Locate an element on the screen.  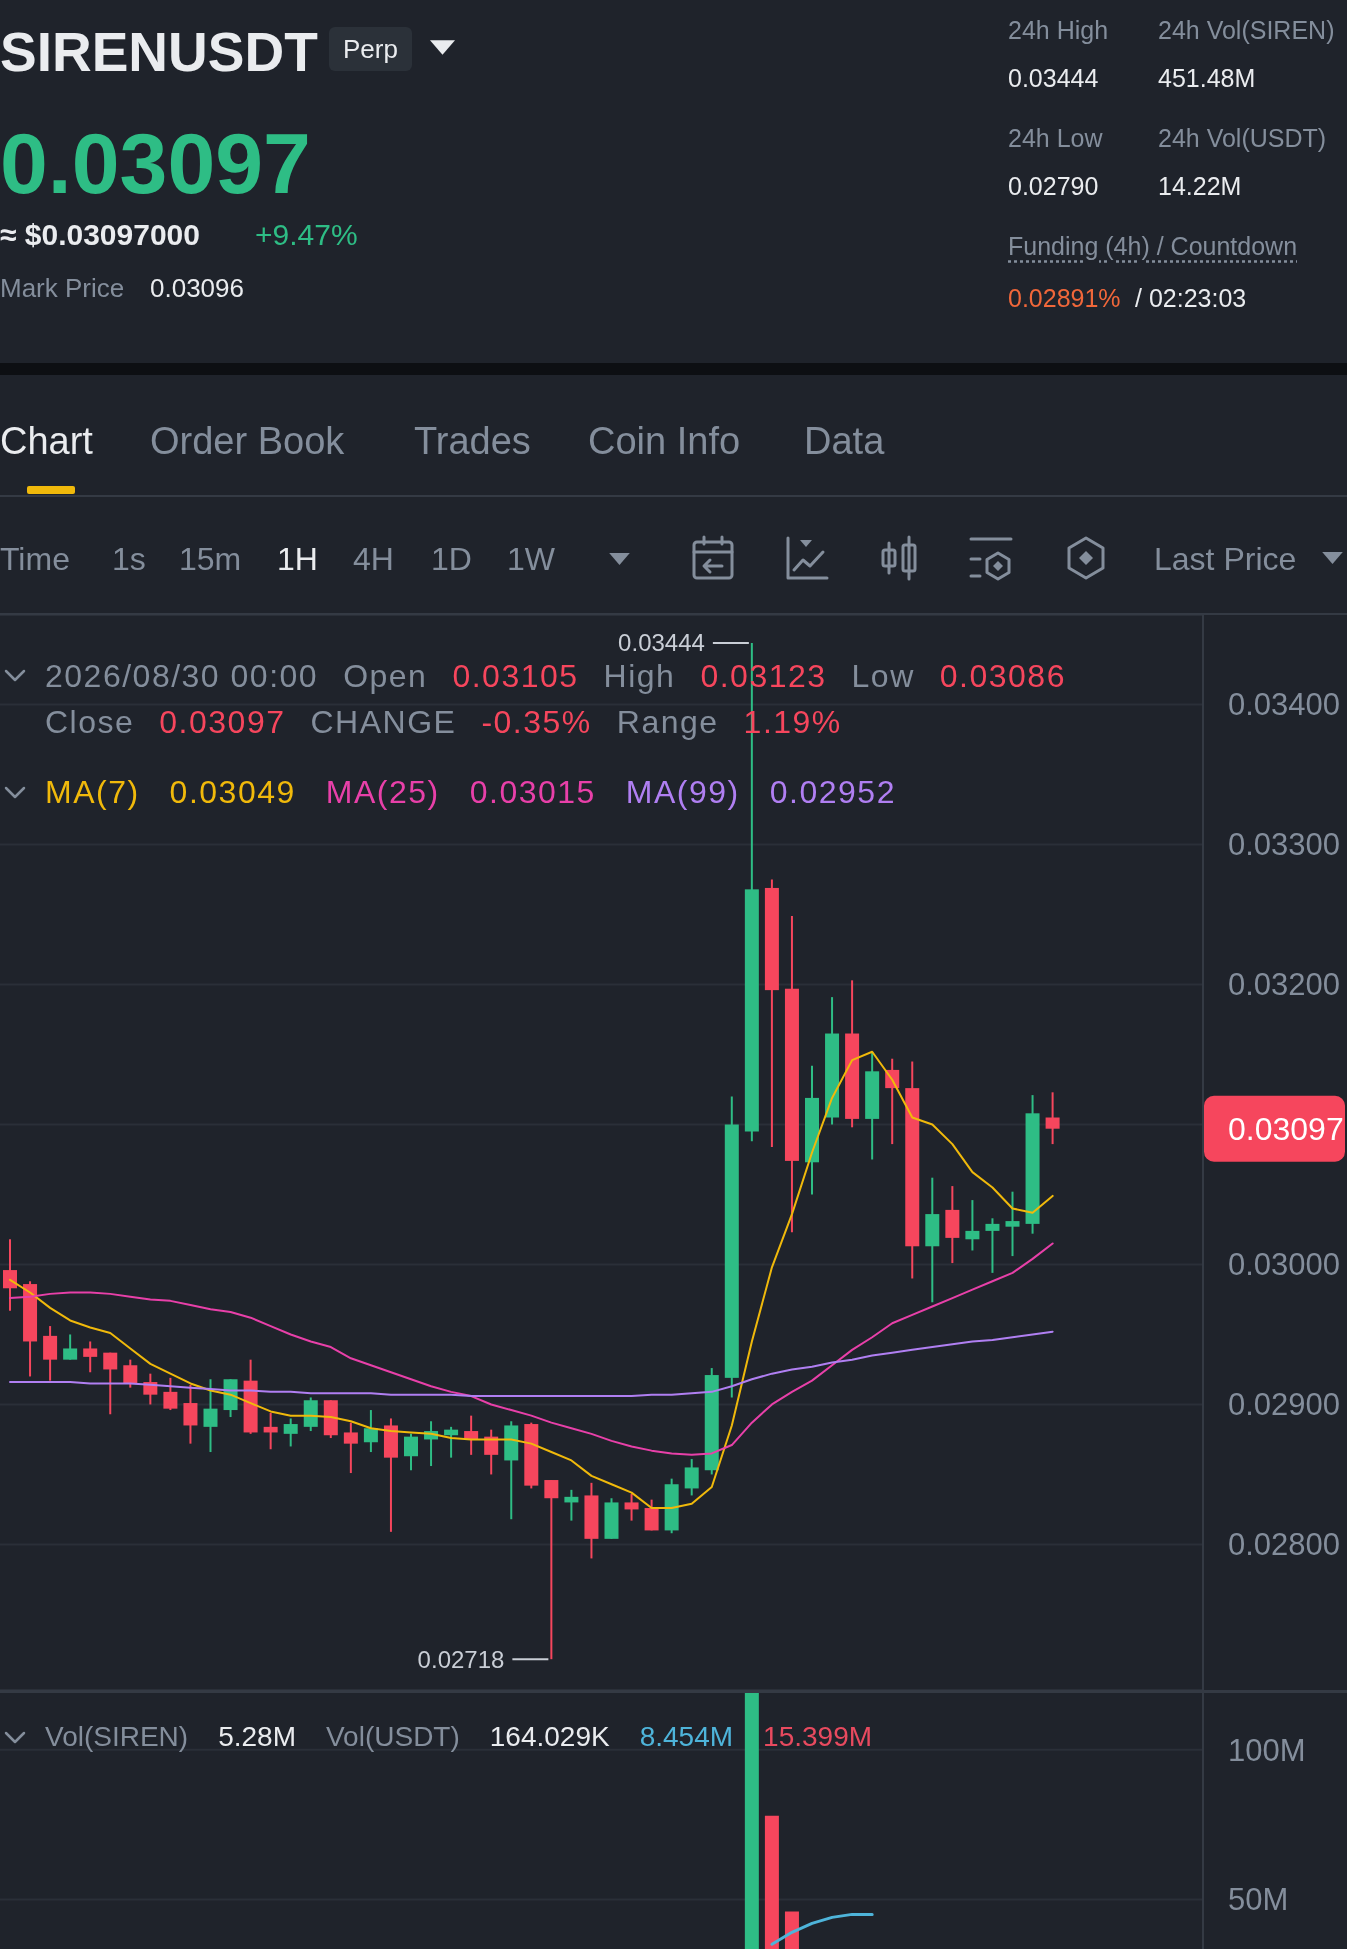
y-tick-label: 0.02800 is located at coordinates (1284, 1545).